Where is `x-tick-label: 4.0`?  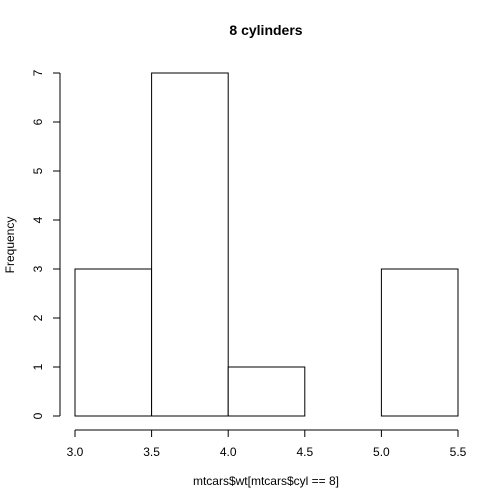 x-tick-label: 4.0 is located at coordinates (228, 452).